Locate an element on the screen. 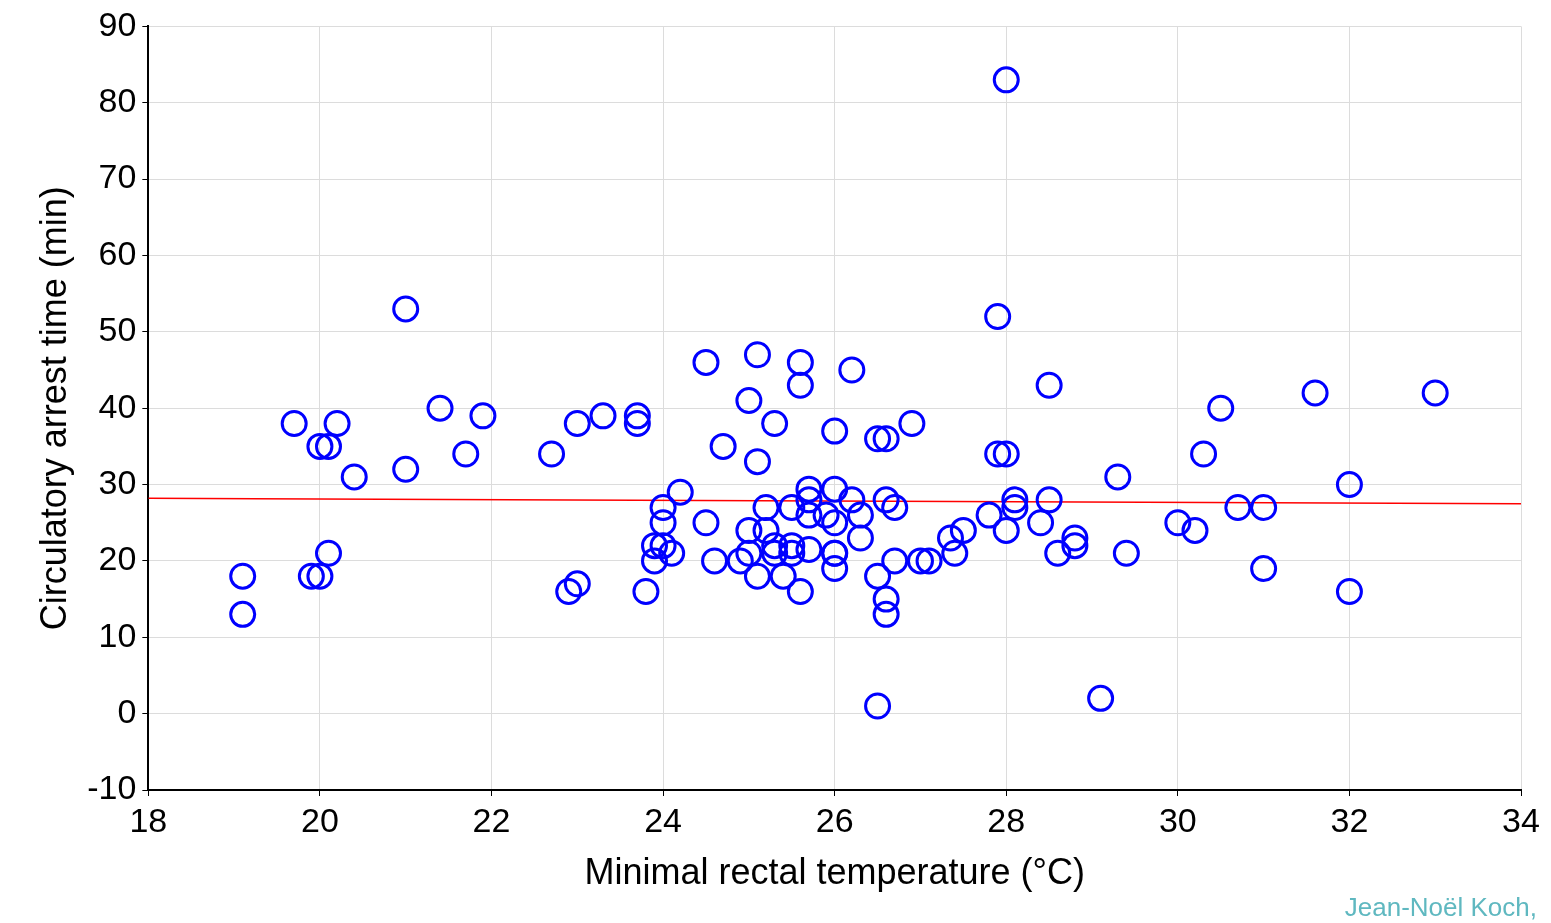  y-tick-label: 0 is located at coordinates (127, 711).